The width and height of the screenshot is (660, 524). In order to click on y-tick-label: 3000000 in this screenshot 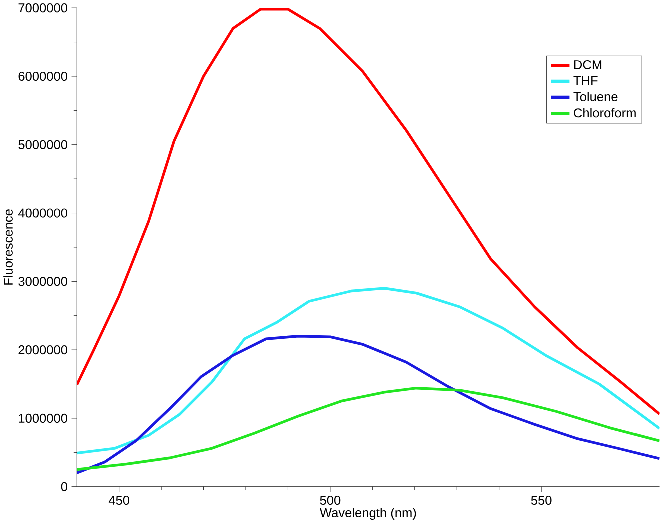, I will do `click(43, 281)`.